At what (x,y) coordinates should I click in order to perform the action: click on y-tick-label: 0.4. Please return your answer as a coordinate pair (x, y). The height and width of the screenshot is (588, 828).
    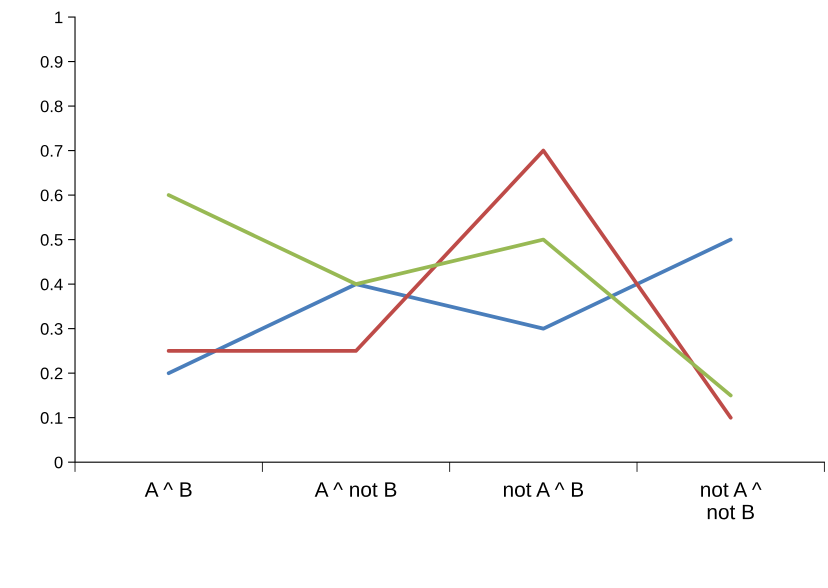
    Looking at the image, I should click on (51, 284).